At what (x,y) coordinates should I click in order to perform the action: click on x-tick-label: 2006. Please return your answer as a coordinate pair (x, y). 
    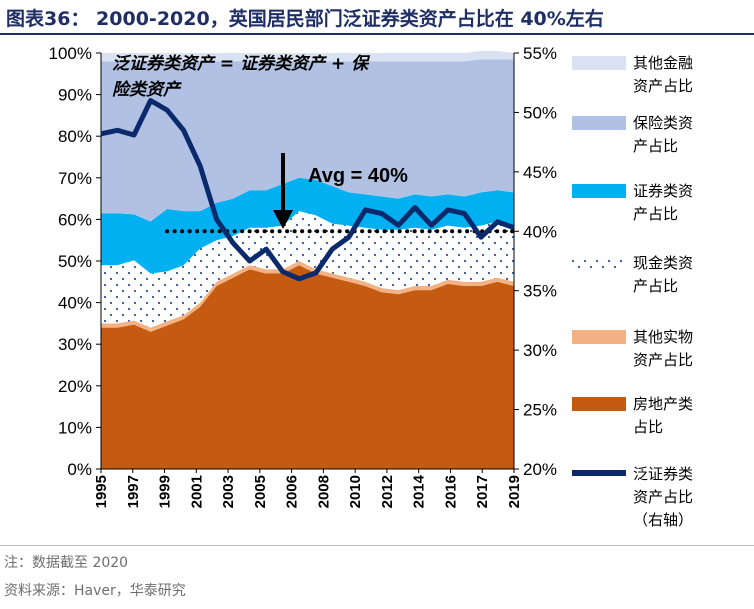
    Looking at the image, I should click on (292, 491).